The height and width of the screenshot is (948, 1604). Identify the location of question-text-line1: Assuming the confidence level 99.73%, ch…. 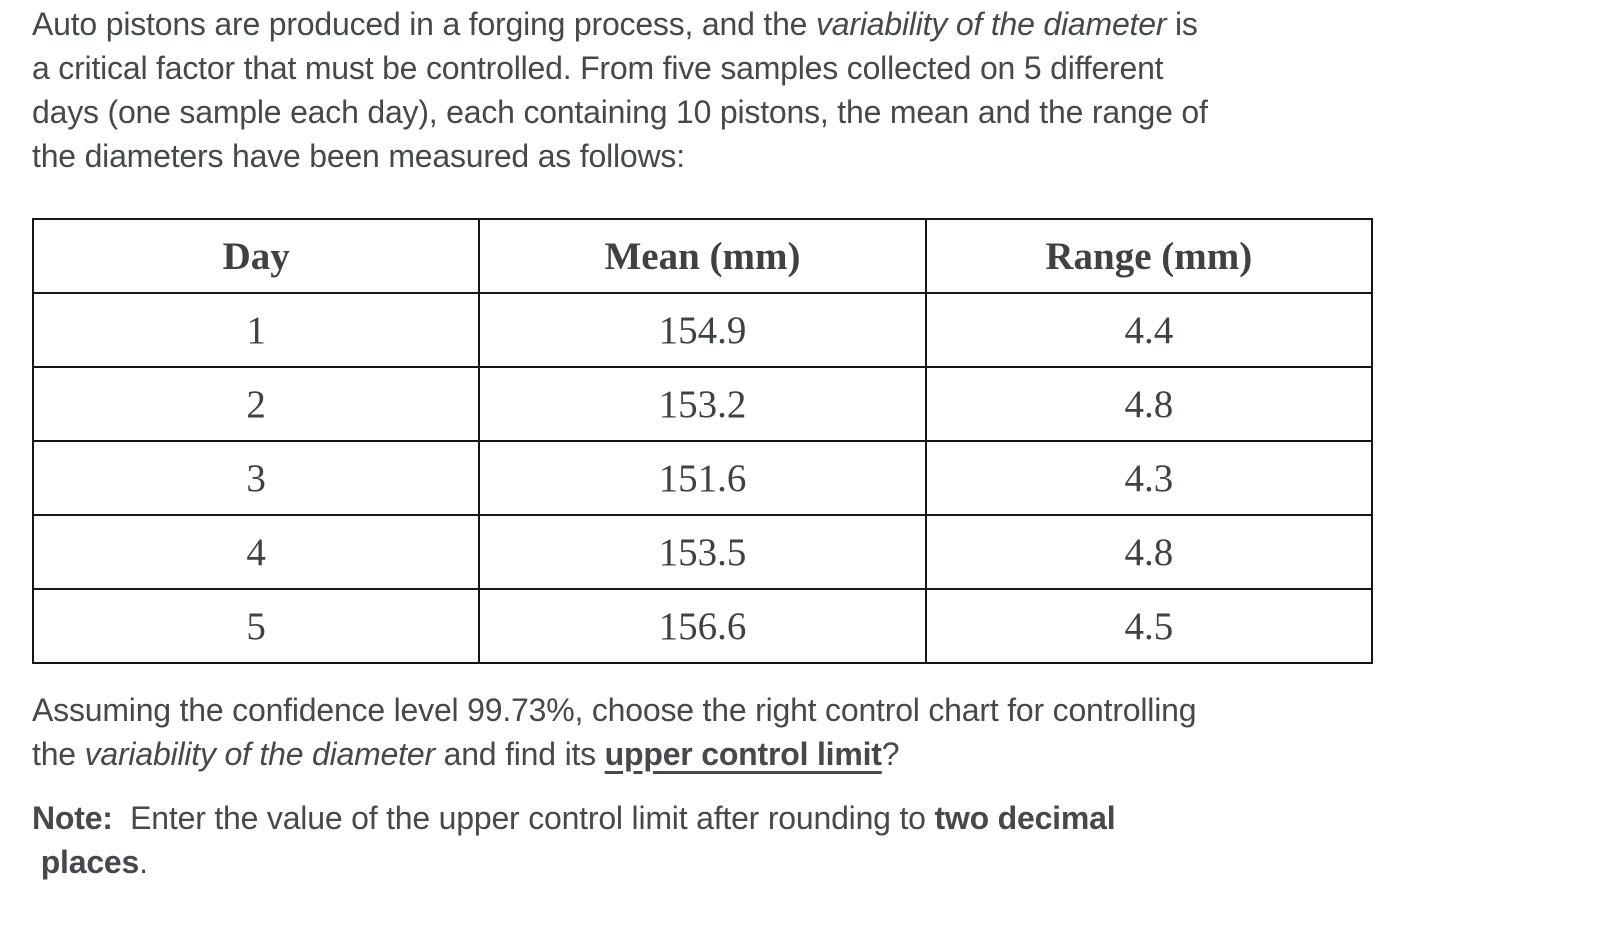
(614, 710).